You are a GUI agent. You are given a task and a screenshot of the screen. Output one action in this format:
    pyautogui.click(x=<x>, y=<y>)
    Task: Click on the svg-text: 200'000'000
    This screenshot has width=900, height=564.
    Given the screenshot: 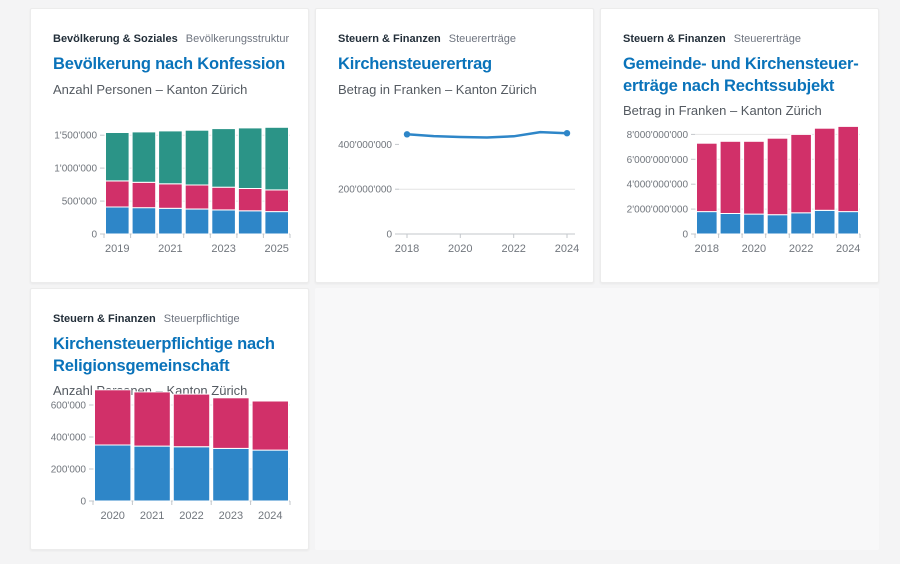 What is the action you would take?
    pyautogui.click(x=365, y=190)
    